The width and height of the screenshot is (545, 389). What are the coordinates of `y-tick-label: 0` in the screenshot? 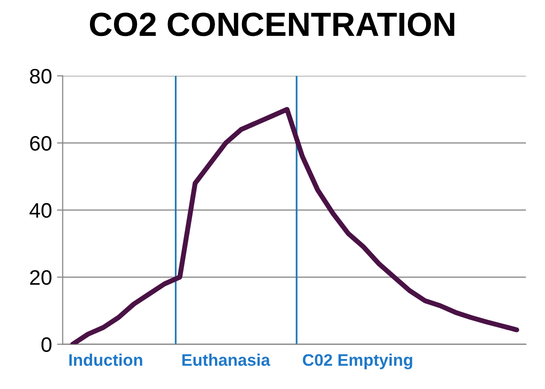 It's located at (46, 344).